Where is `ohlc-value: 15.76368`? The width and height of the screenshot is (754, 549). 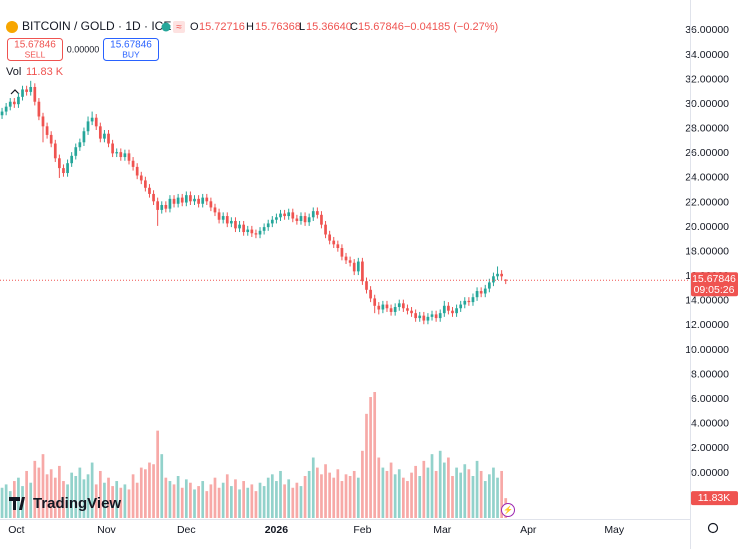
ohlc-value: 15.76368 is located at coordinates (278, 27).